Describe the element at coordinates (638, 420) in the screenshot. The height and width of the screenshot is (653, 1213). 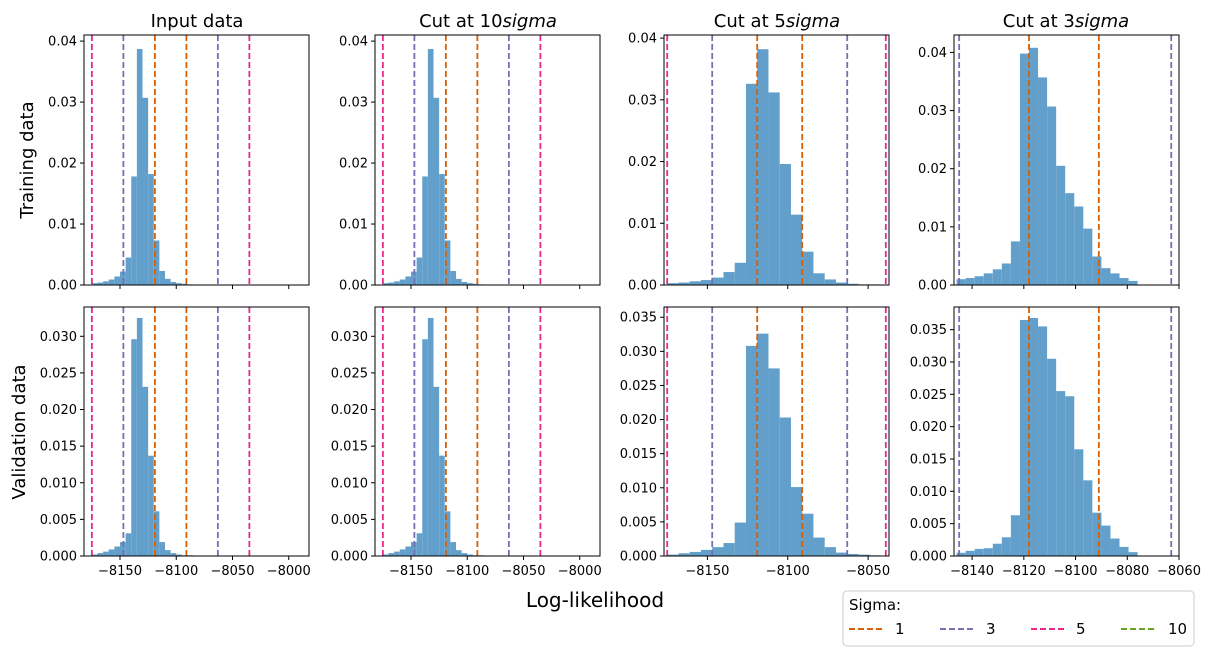
I see `y-tick-label: 0.020` at that location.